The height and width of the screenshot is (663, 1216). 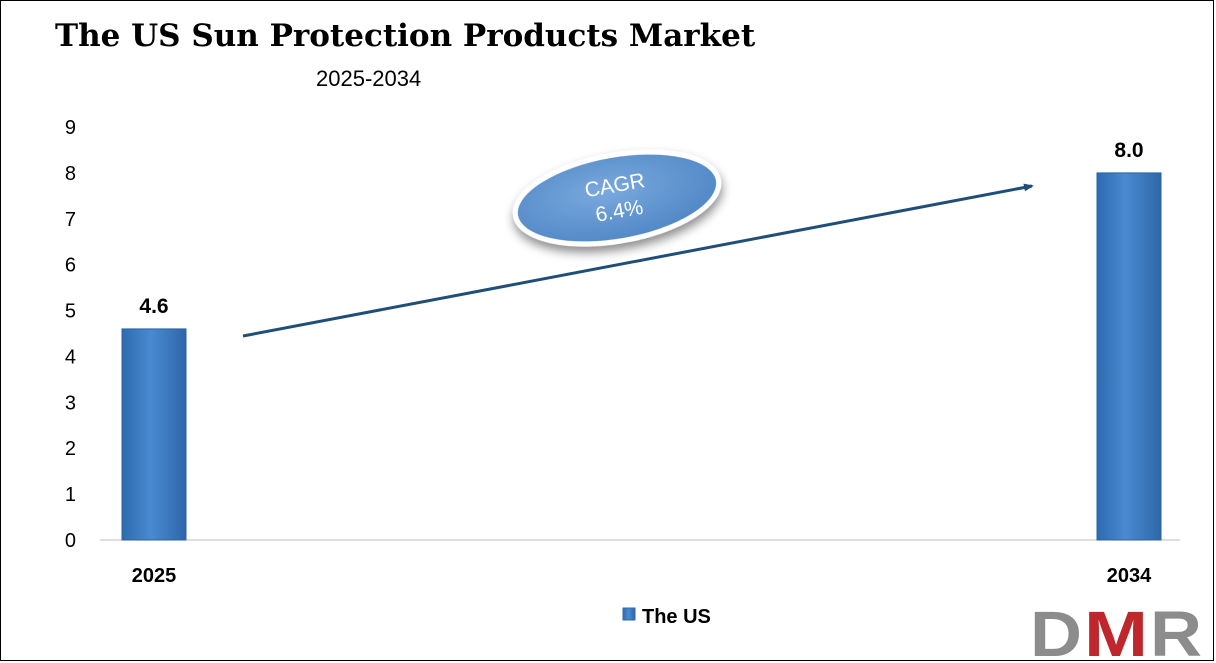 I want to click on bar-2034, so click(x=1129, y=356).